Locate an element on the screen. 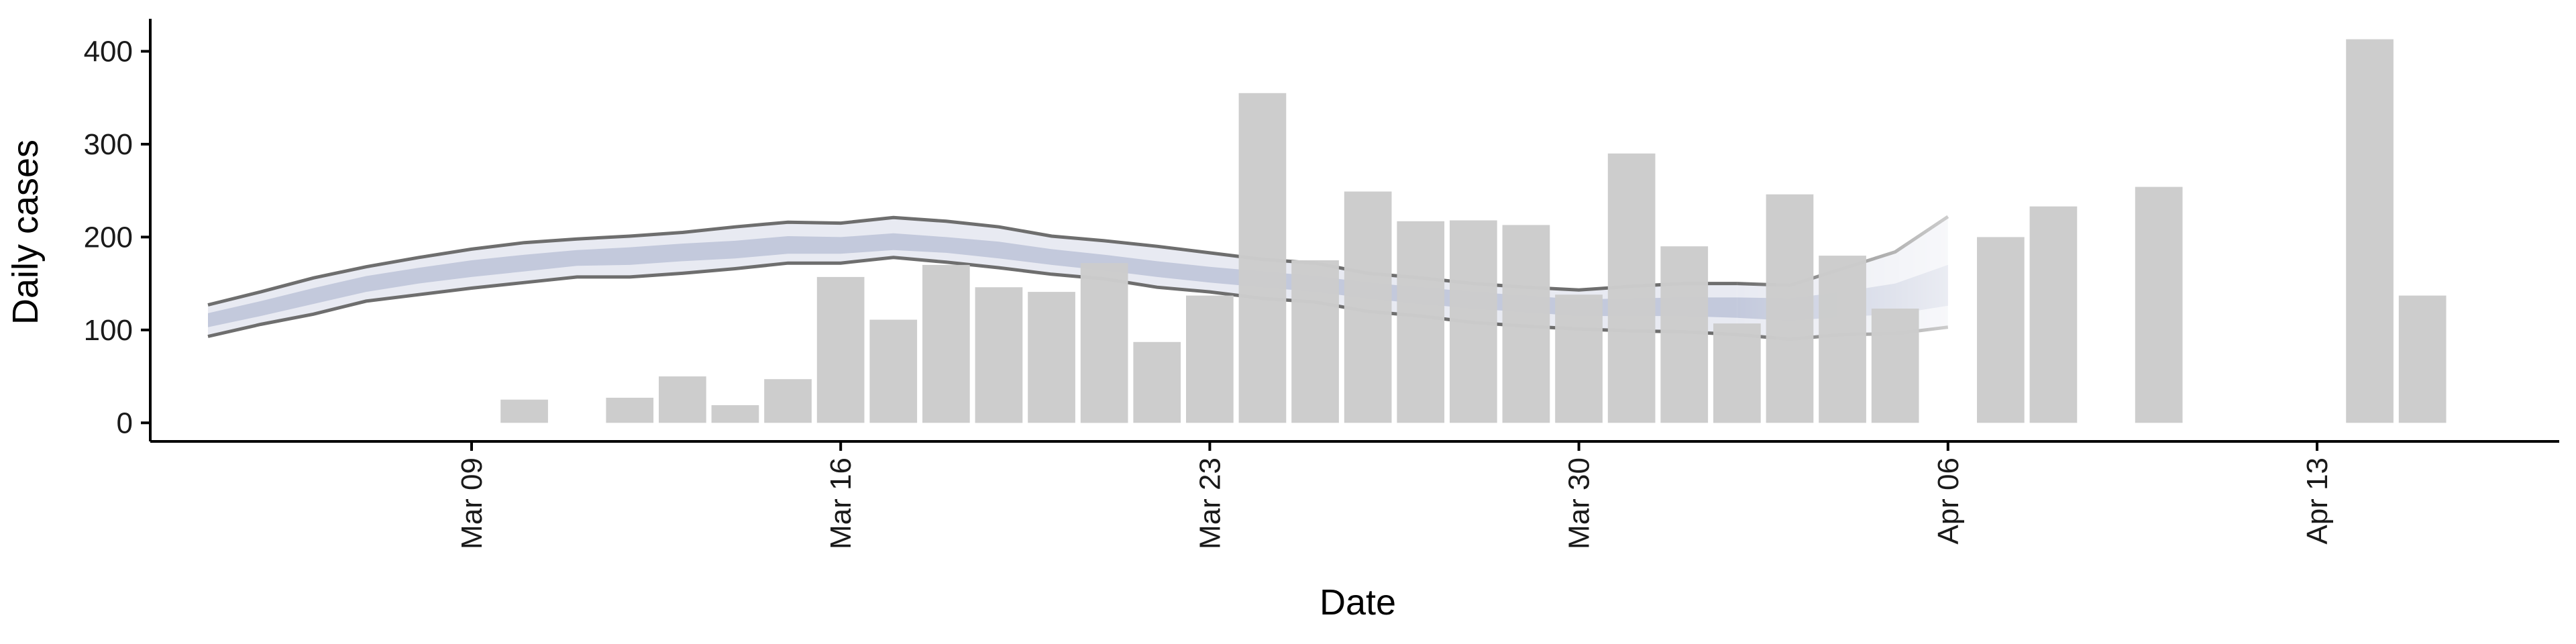 This screenshot has height=644, width=2576. upper-bound-line is located at coordinates (1078, 261).